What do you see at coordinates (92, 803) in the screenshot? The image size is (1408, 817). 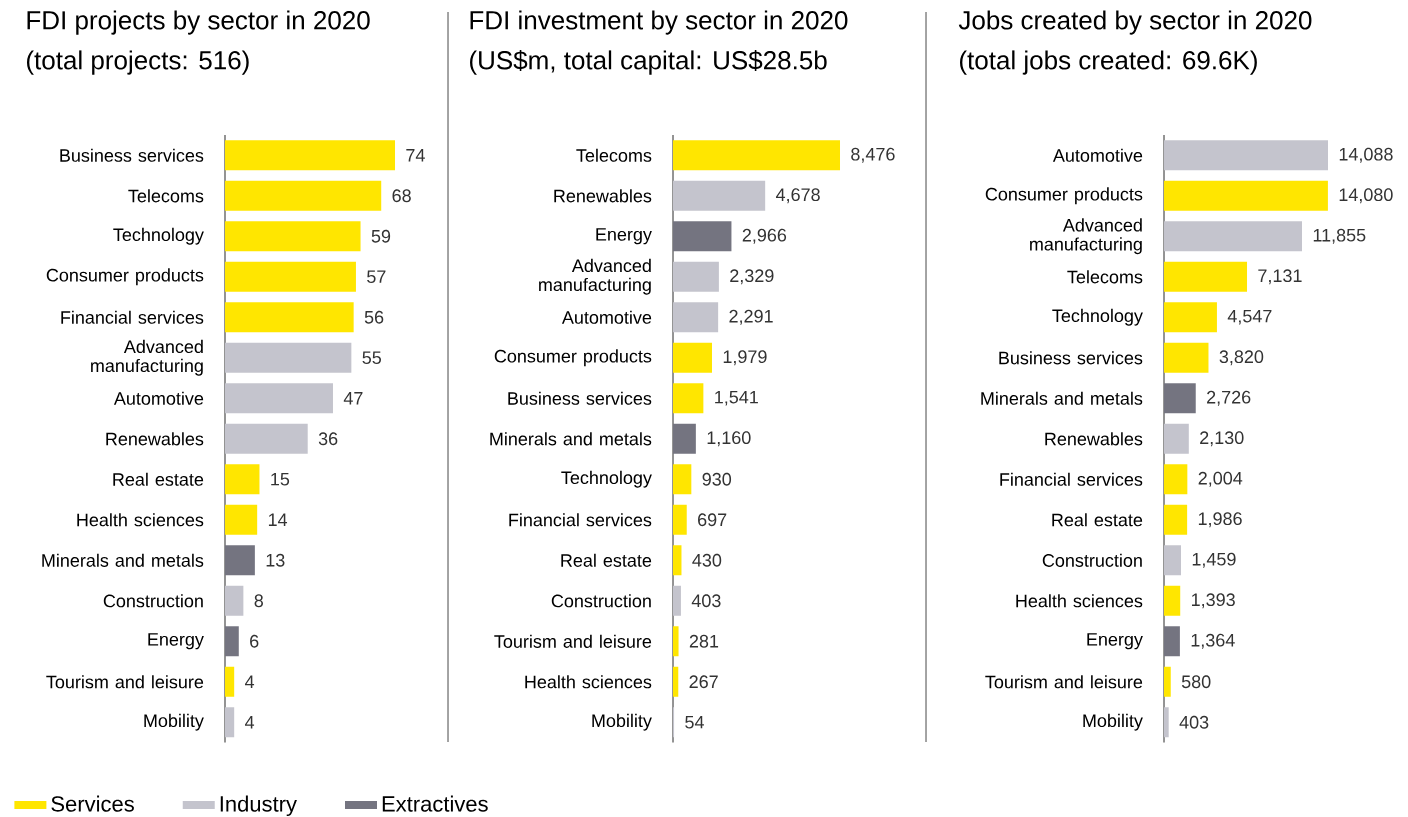 I see `legend-label: Services` at bounding box center [92, 803].